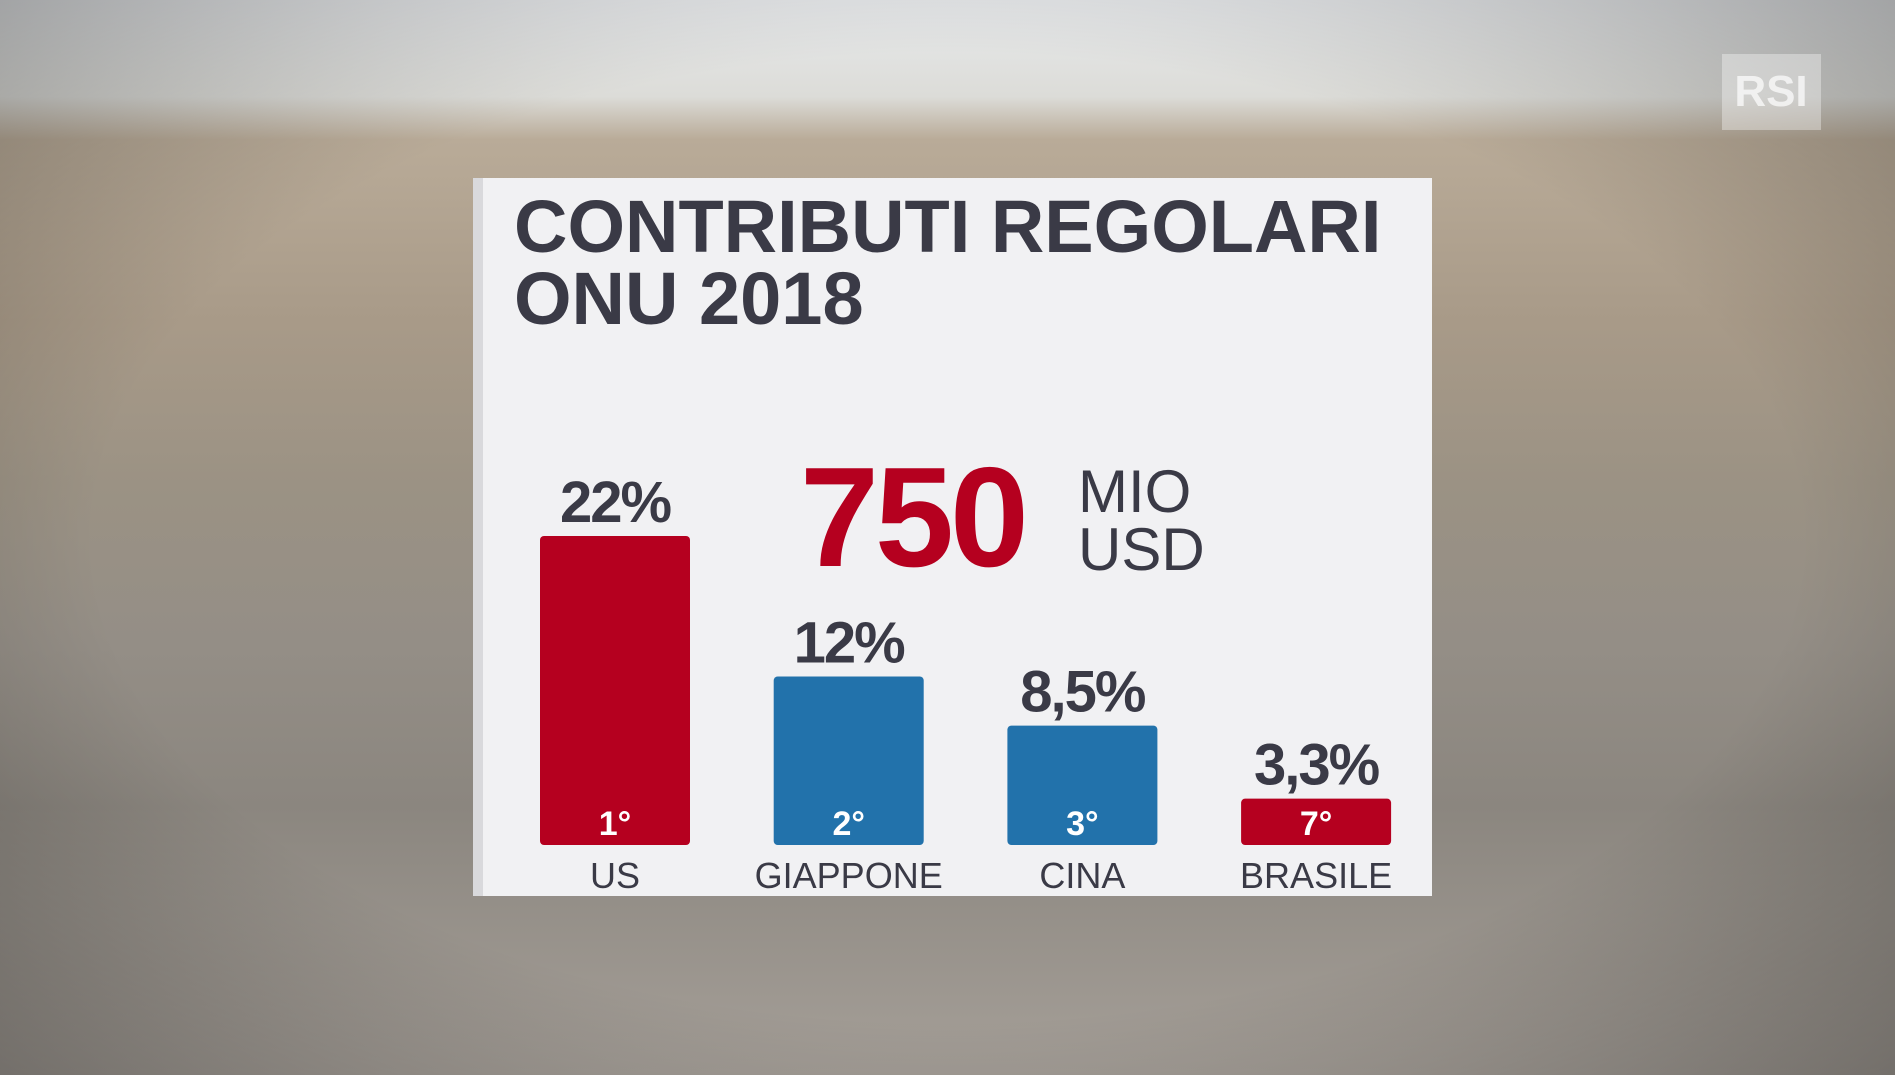 The width and height of the screenshot is (1895, 1075). Describe the element at coordinates (850, 642) in the screenshot. I see `value-label: 12%` at that location.